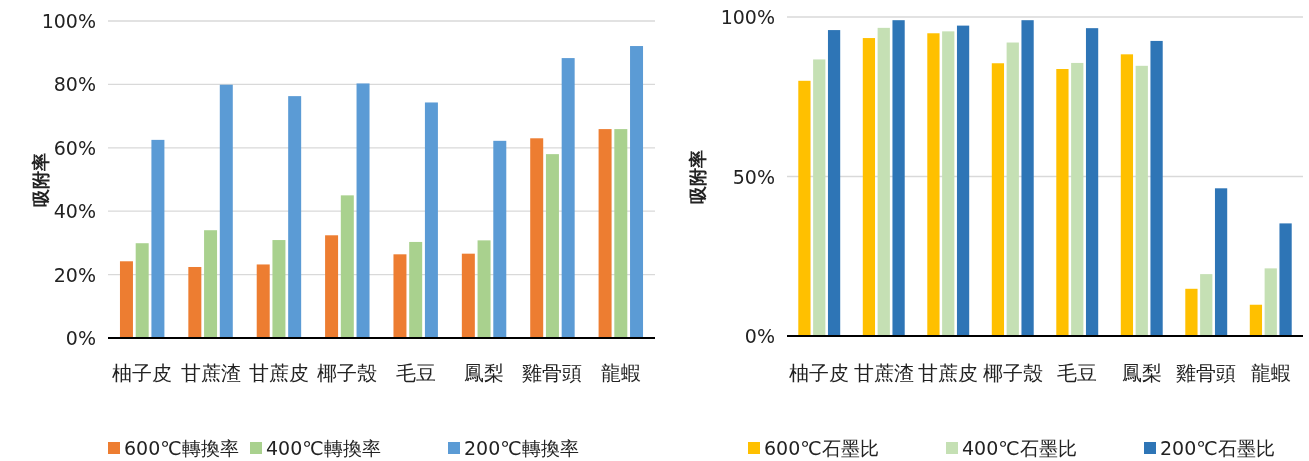 This screenshot has height=461, width=1309. What do you see at coordinates (323, 448) in the screenshot?
I see `legend-label: 400℃轉換率` at bounding box center [323, 448].